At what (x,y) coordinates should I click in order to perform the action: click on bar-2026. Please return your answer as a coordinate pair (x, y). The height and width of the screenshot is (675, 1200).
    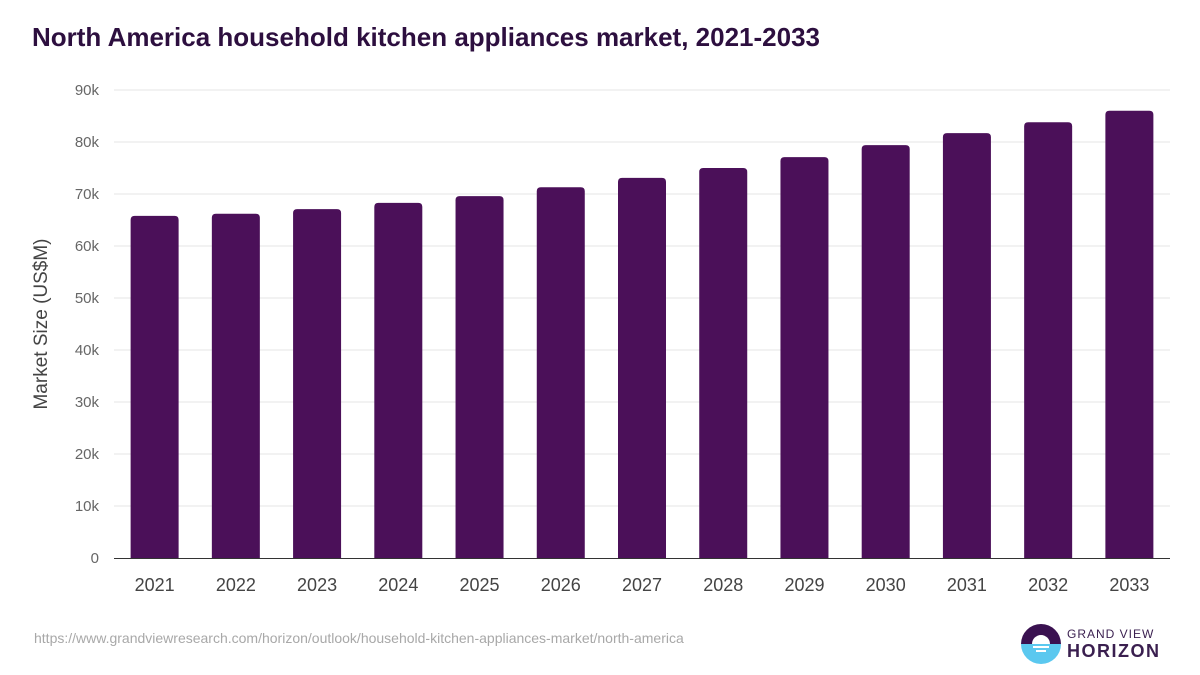
    Looking at the image, I should click on (560, 373).